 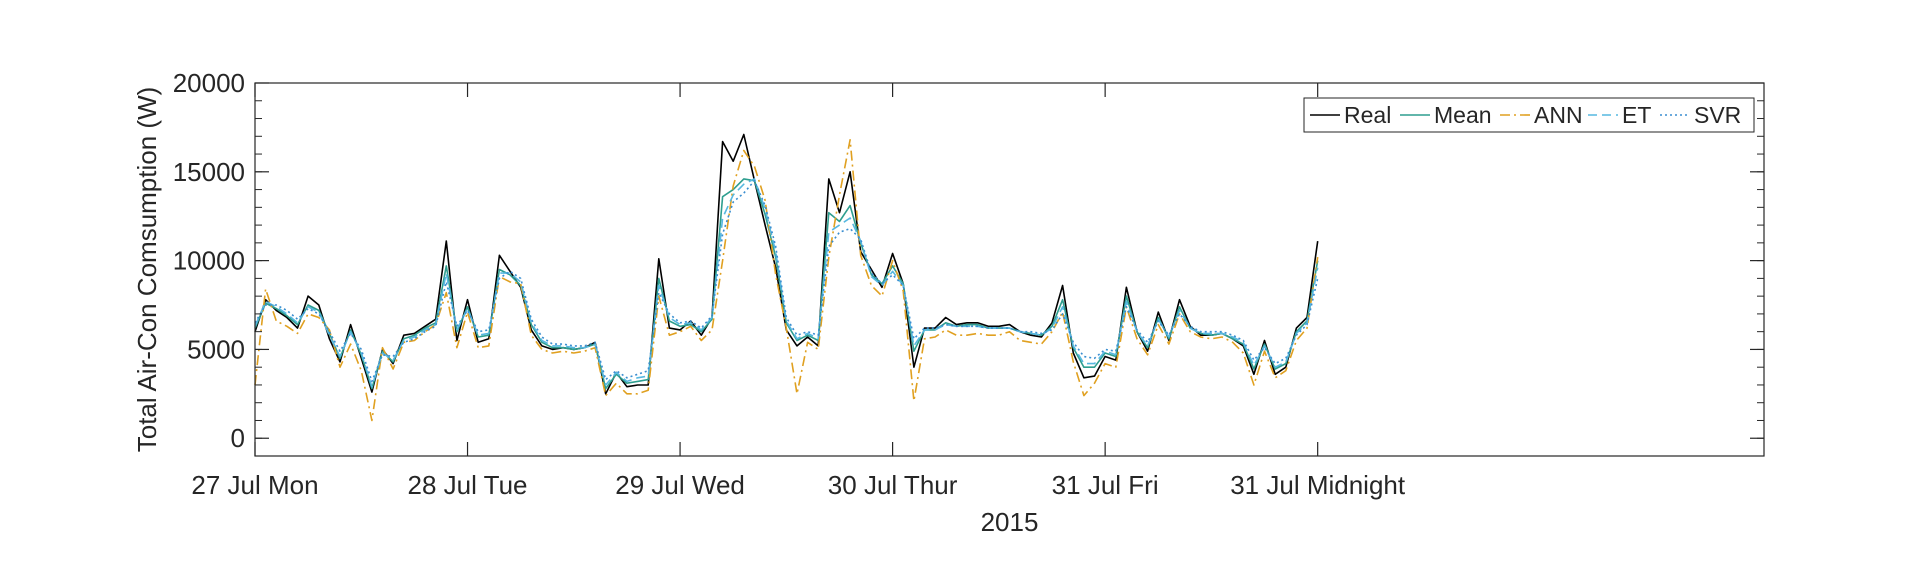 What do you see at coordinates (1529, 115) in the screenshot?
I see `legend: Real Mean ANN ET SVR` at bounding box center [1529, 115].